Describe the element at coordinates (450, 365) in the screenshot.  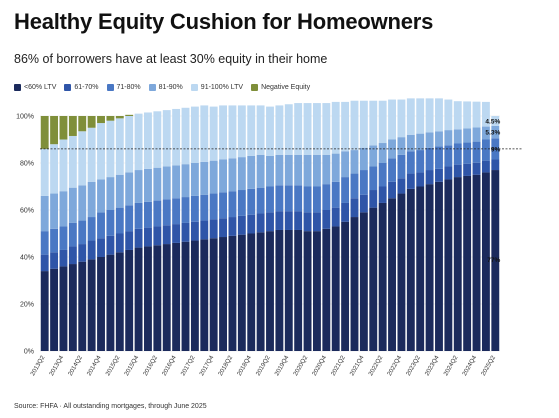
I see `x-tick-label: 2024Q2` at that location.